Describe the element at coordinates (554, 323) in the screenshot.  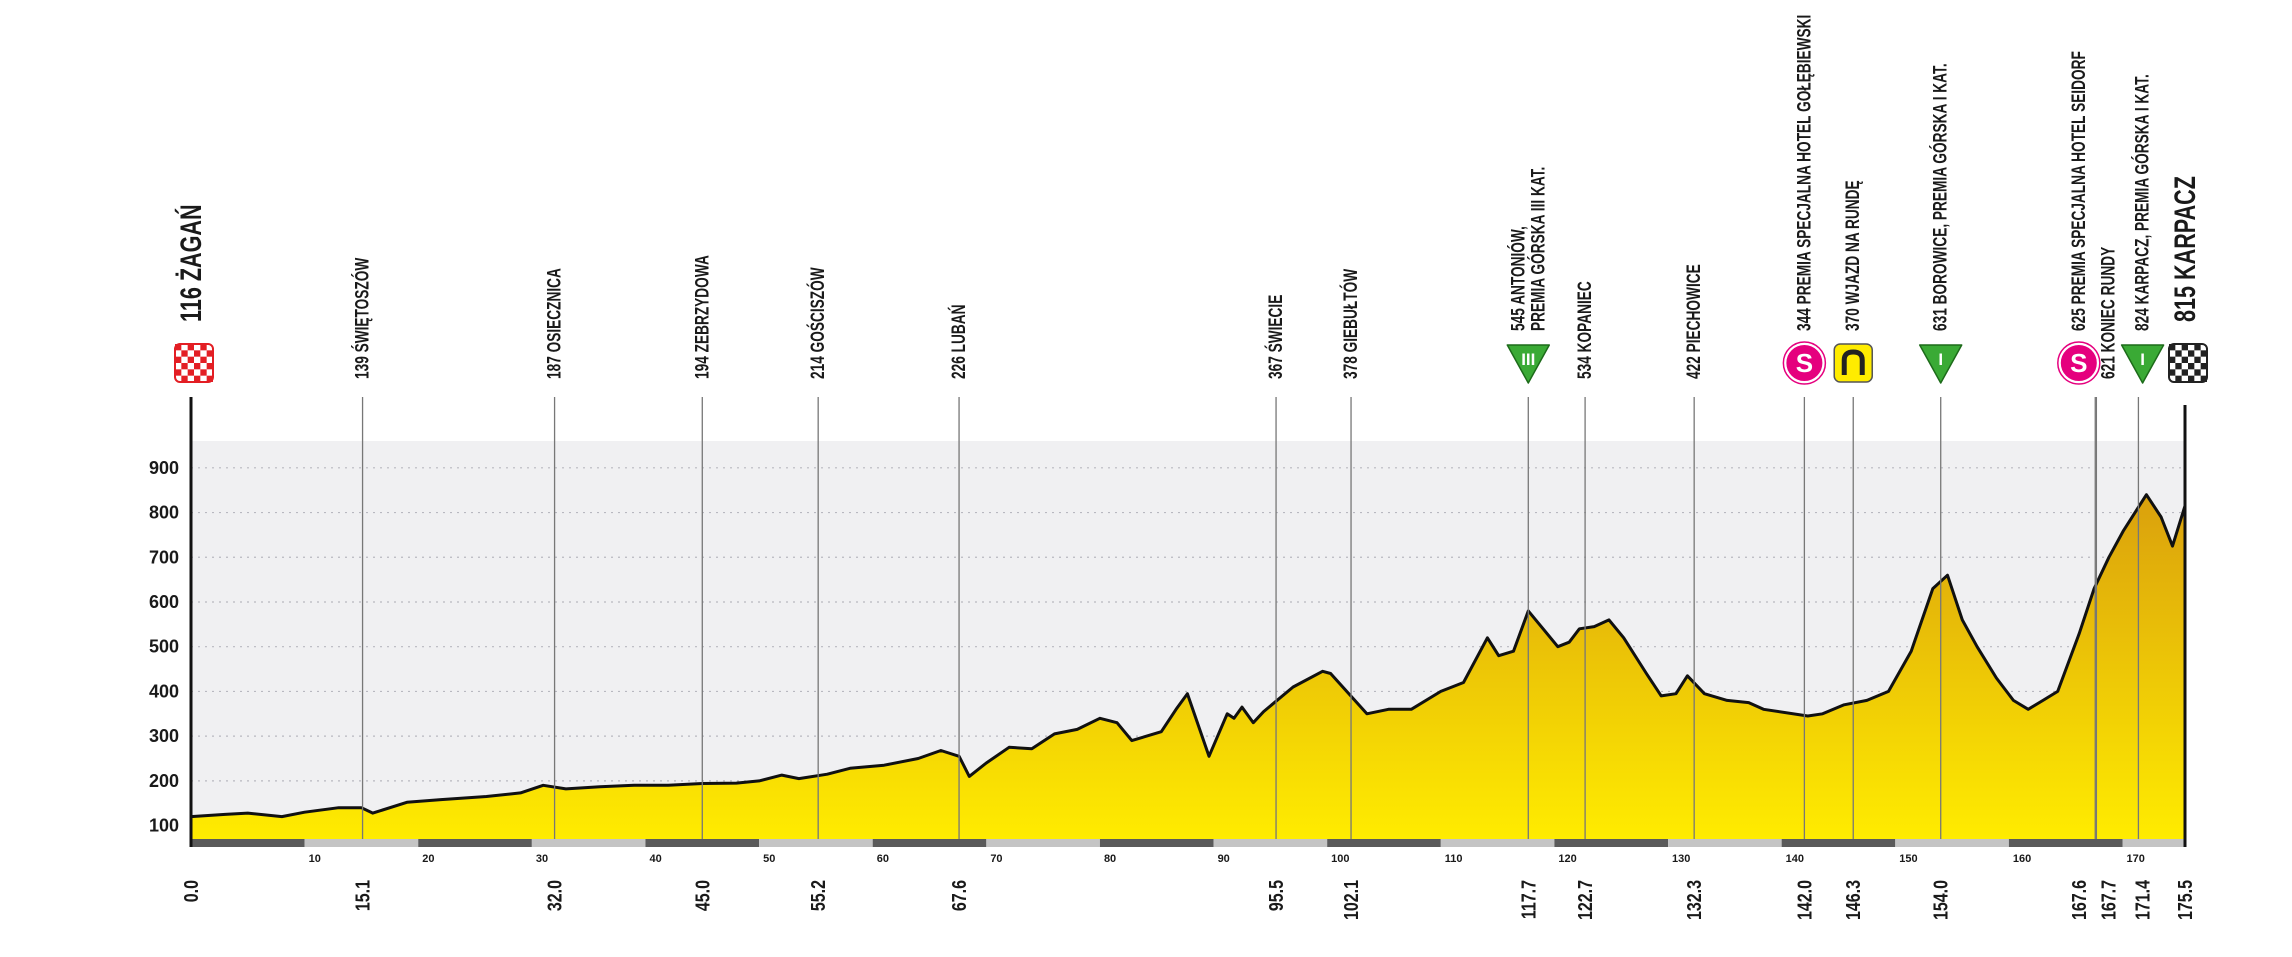
I see `waypoint-label: 187 OSIECZNICA` at that location.